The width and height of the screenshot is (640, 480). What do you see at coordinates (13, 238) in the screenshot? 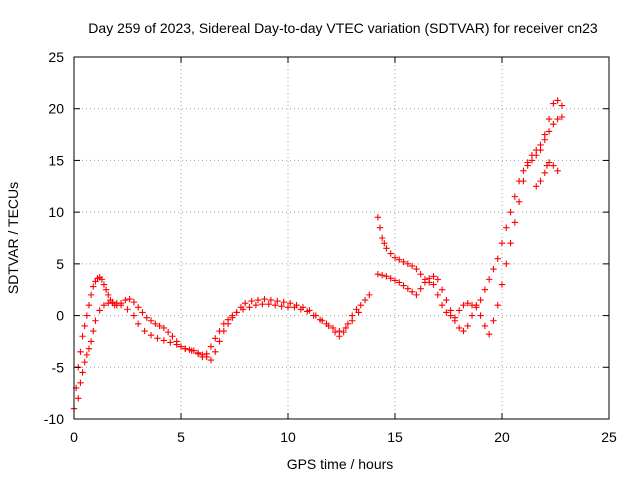
I see `y-axis-label: SDTVAR / TECUs` at bounding box center [13, 238].